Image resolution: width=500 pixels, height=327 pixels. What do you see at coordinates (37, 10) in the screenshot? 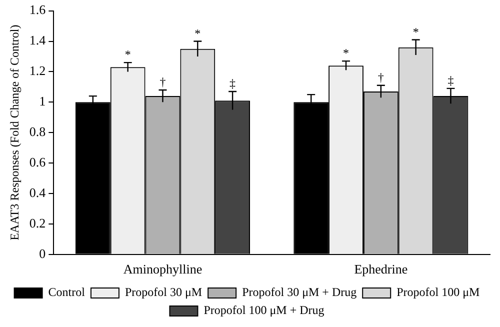
I see `y-tick-label: 1.6` at bounding box center [37, 10].